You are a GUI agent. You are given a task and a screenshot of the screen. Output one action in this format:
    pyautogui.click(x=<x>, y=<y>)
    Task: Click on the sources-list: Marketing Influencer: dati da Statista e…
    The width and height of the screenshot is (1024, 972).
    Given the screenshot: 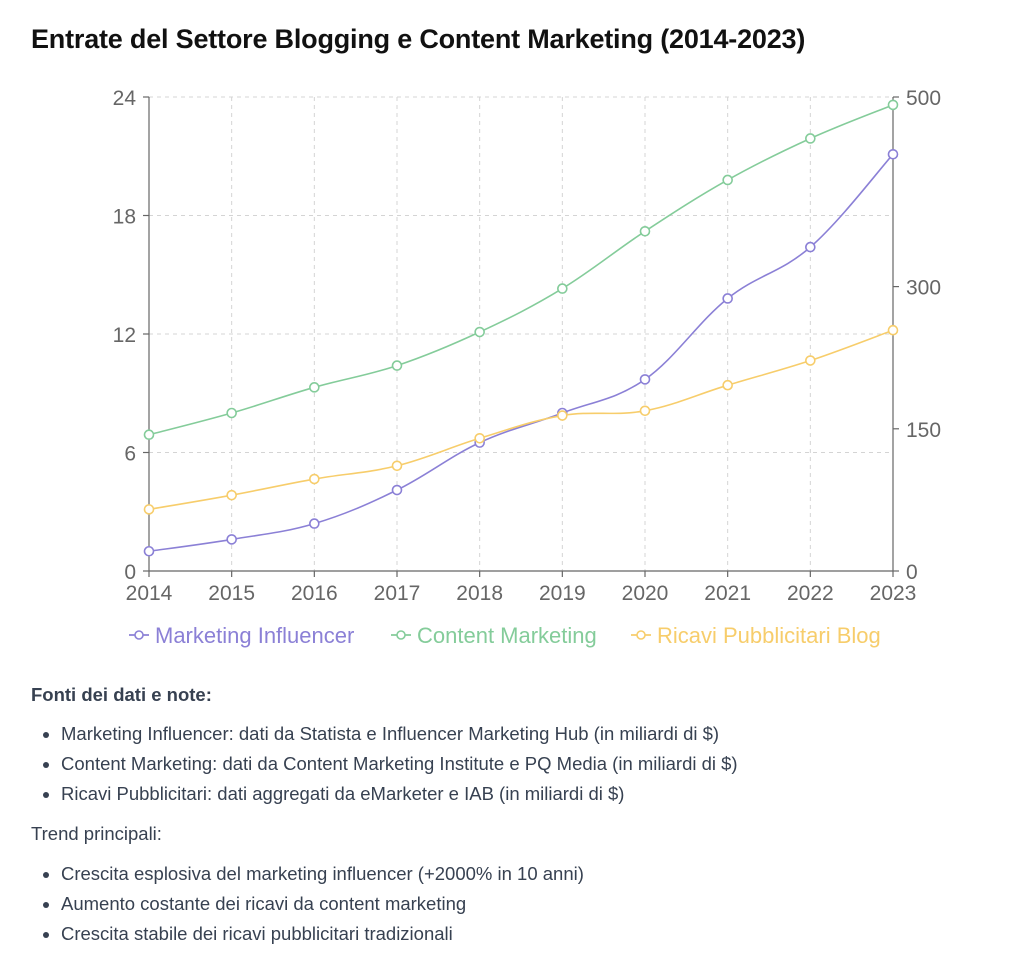 What is the action you would take?
    pyautogui.click(x=511, y=764)
    